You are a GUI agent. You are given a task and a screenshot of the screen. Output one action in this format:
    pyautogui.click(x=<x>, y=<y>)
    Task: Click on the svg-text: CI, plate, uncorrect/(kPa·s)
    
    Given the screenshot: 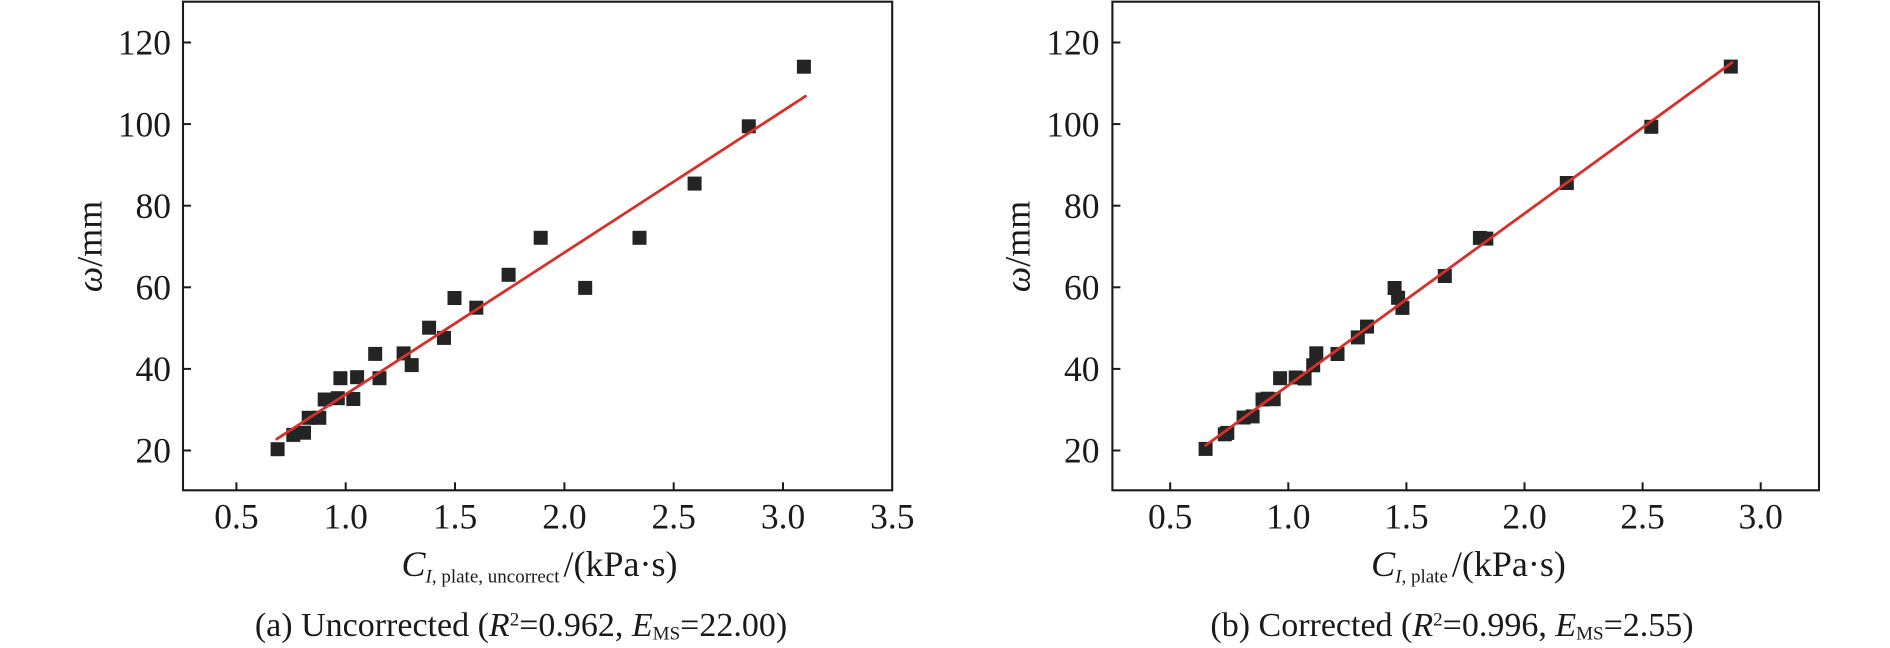 What is the action you would take?
    pyautogui.click(x=540, y=566)
    